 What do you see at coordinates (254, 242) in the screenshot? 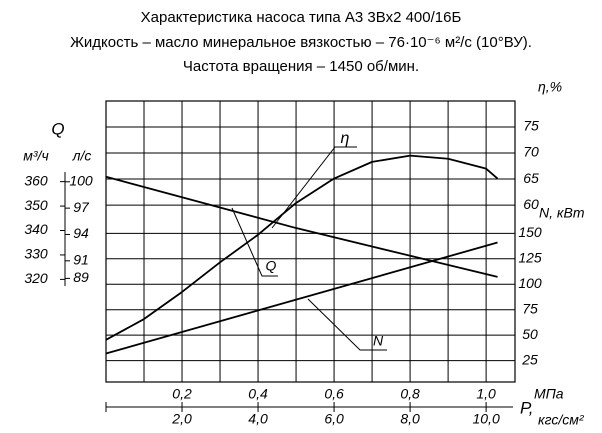
I see `q-leader` at bounding box center [254, 242].